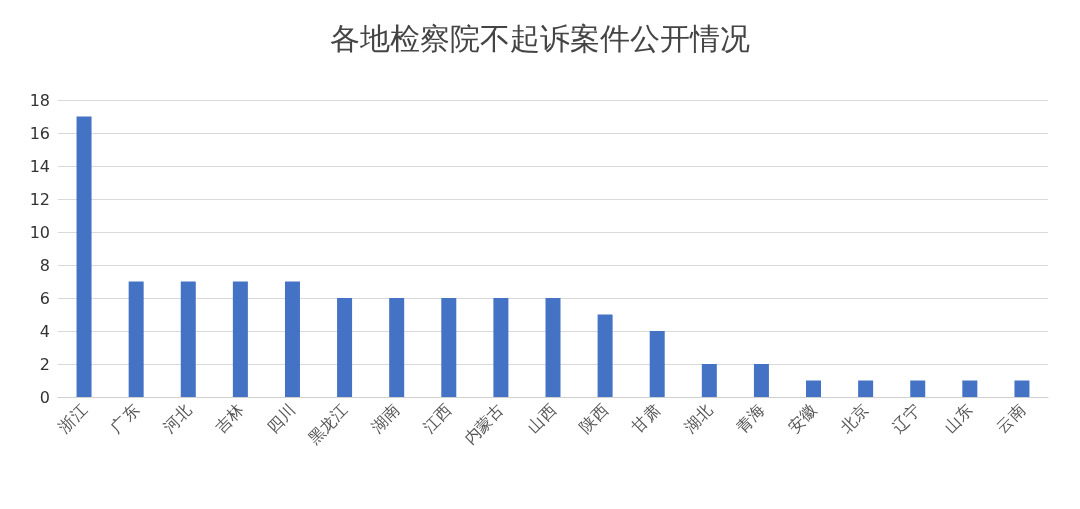 The width and height of the screenshot is (1080, 509). Describe the element at coordinates (750, 418) in the screenshot. I see `x-tick-label: 青海` at that location.